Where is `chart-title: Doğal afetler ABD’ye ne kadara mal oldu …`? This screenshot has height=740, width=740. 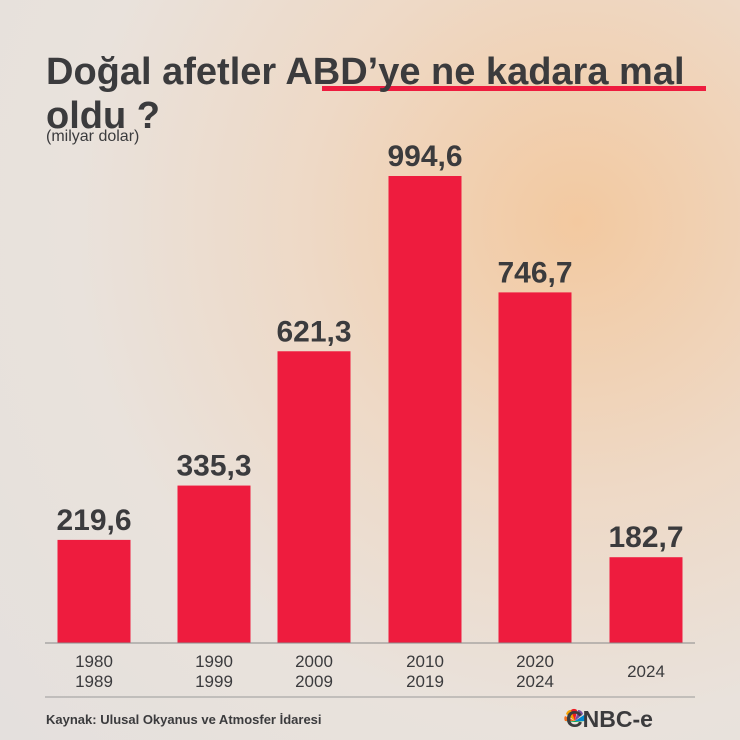 chart-title: Doğal afetler ABD’ye ne kadara mal oldu … is located at coordinates (365, 94).